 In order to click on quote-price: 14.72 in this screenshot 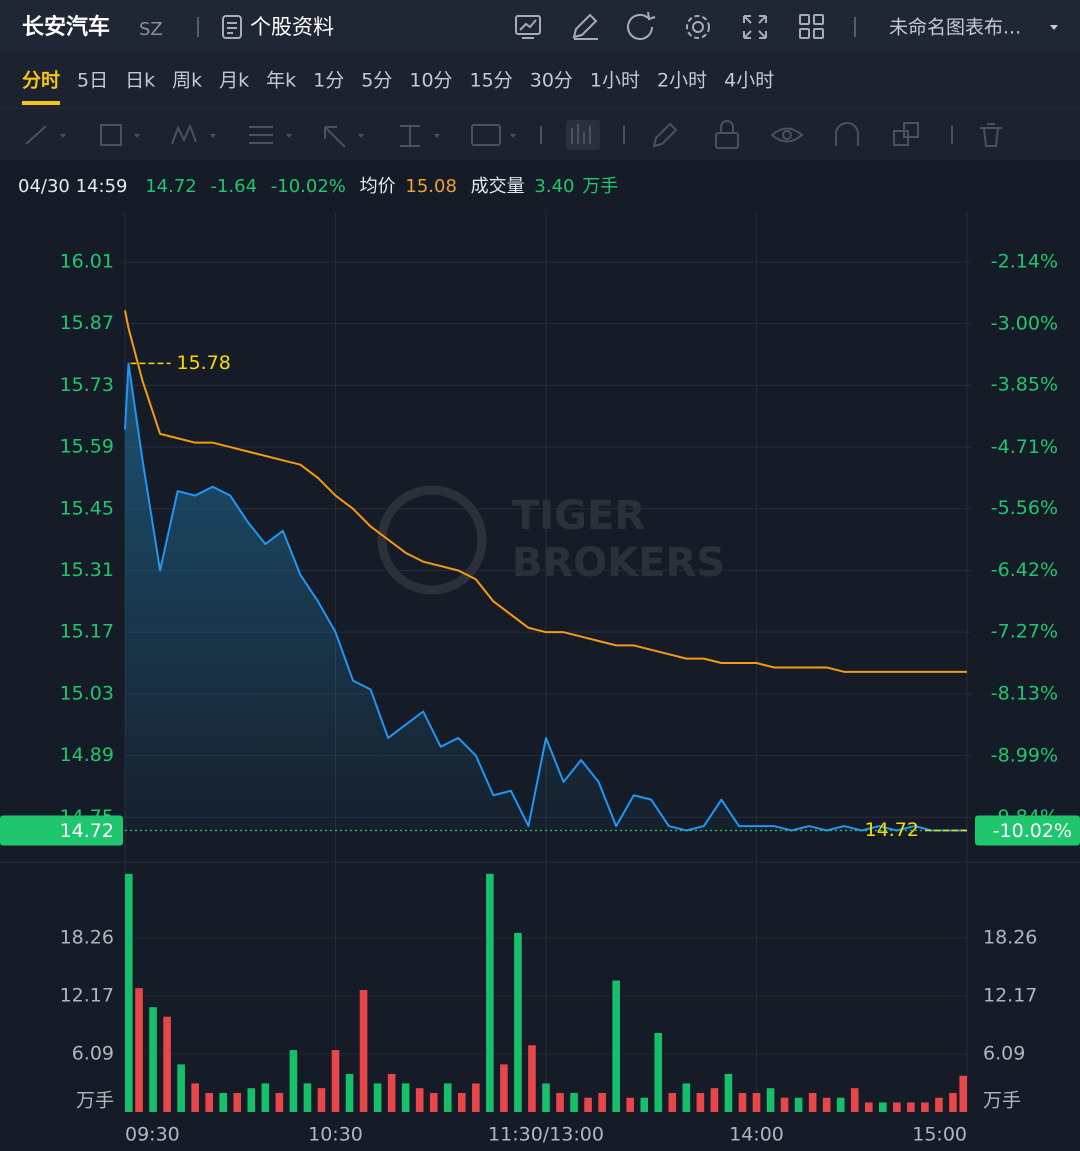, I will do `click(171, 186)`.